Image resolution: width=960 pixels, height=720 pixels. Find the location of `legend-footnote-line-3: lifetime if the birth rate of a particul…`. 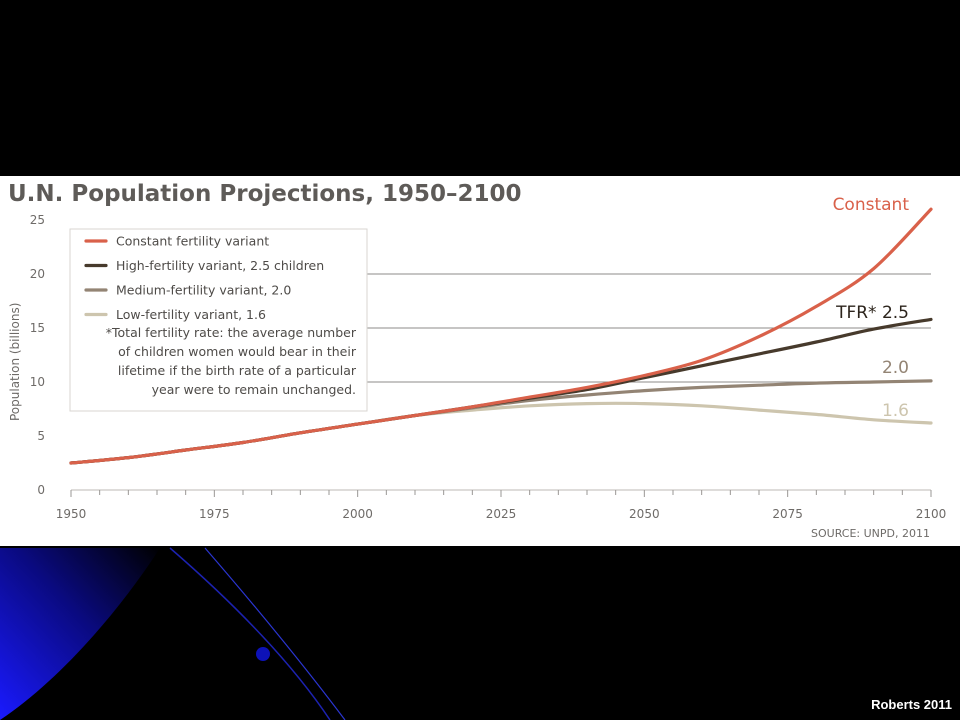

legend-footnote-line-3: lifetime if the birth rate of a particul… is located at coordinates (237, 370).